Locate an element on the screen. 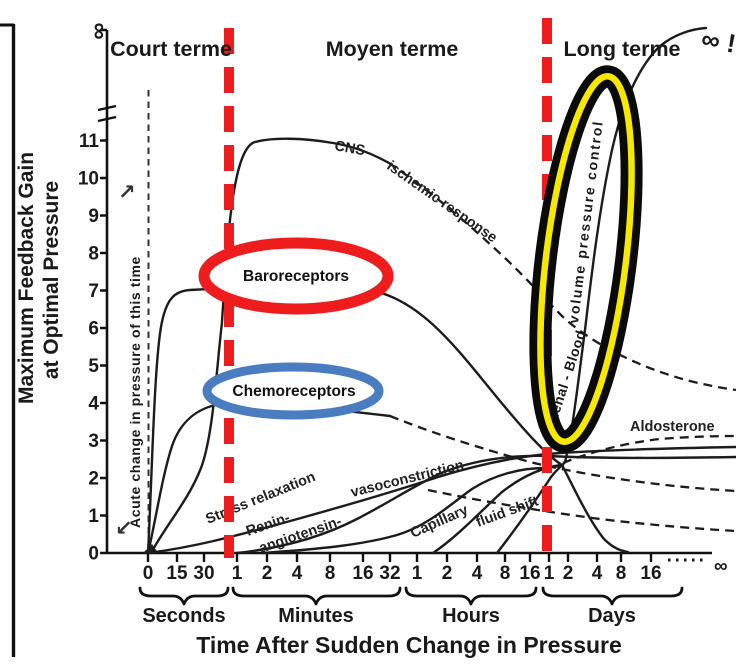 This screenshot has width=736, height=669. capillary-label: Capillary is located at coordinates (439, 522).